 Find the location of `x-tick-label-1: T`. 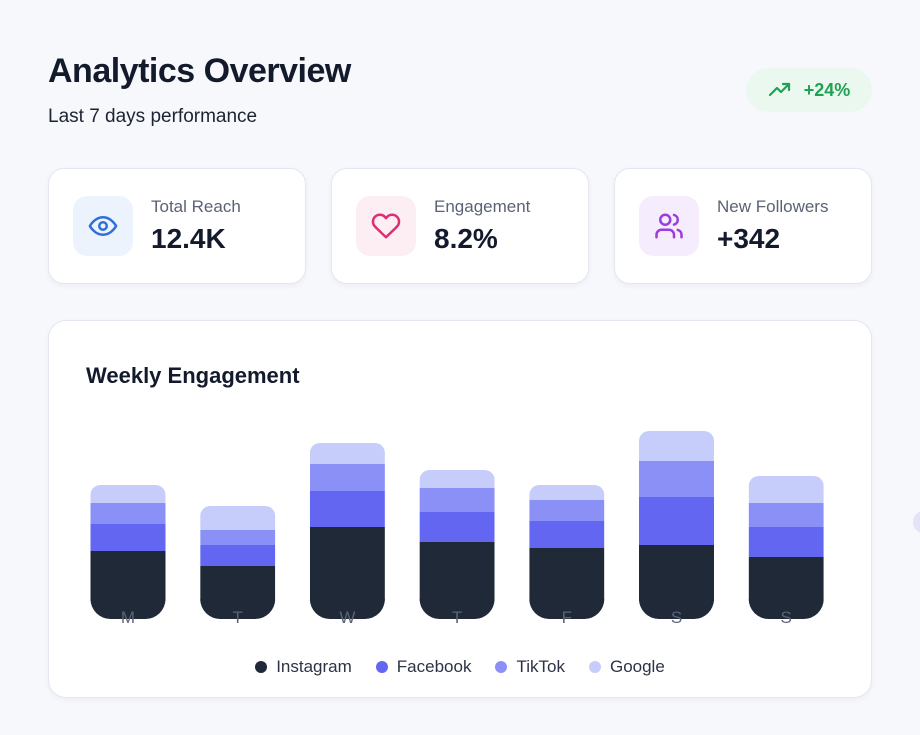

x-tick-label-1: T is located at coordinates (238, 617).